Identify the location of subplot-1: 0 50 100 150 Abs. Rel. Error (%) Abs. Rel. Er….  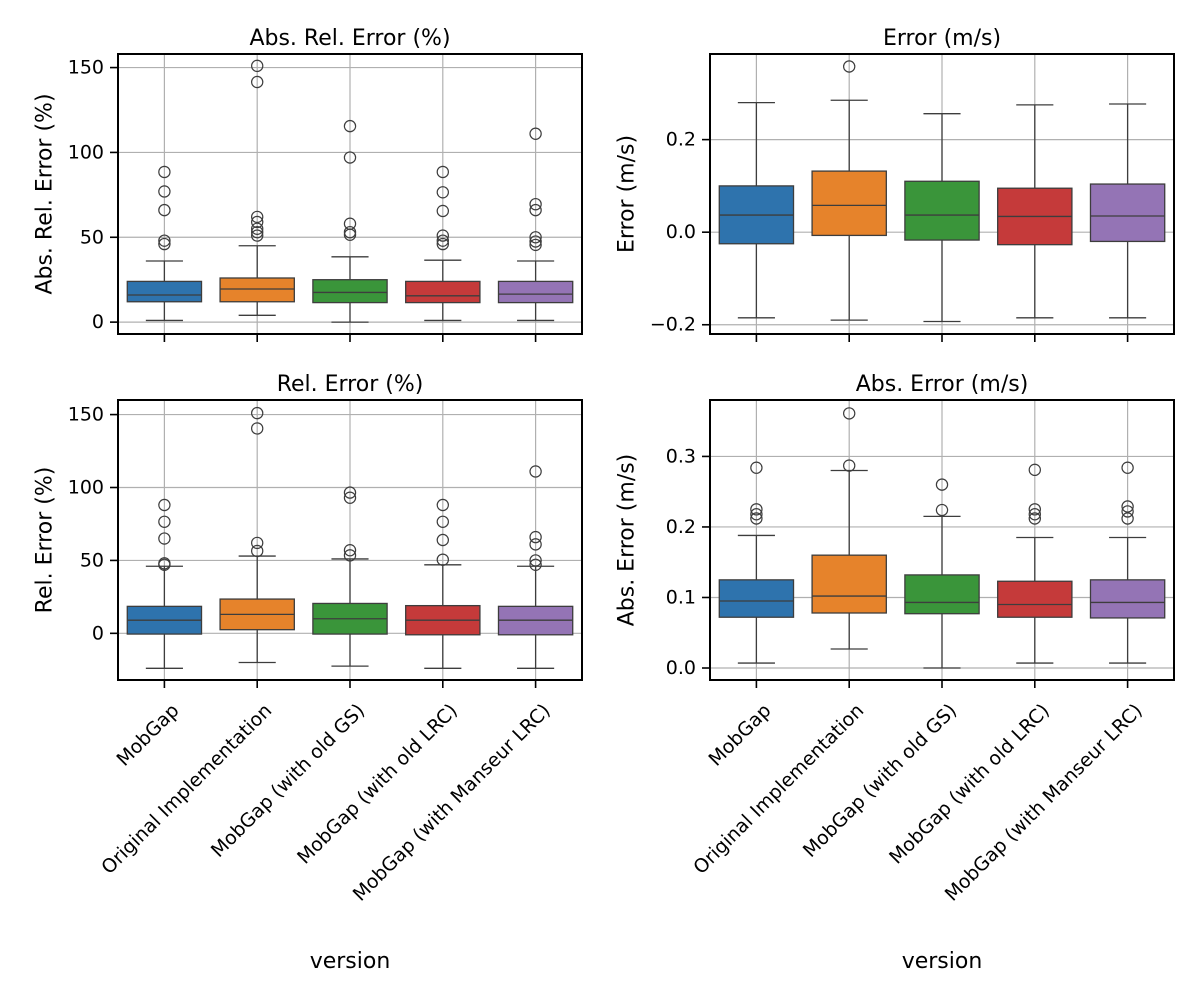
(308, 184).